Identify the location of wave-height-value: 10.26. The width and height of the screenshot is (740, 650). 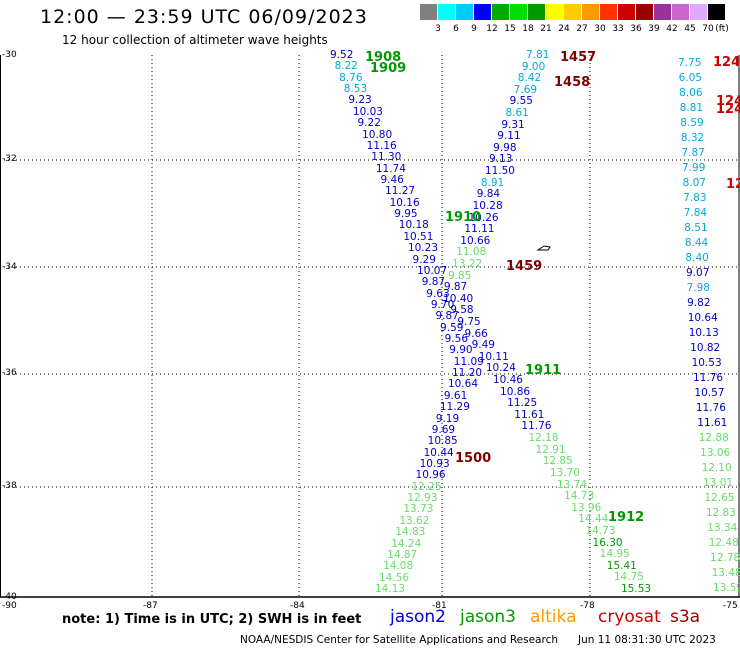
(483, 217).